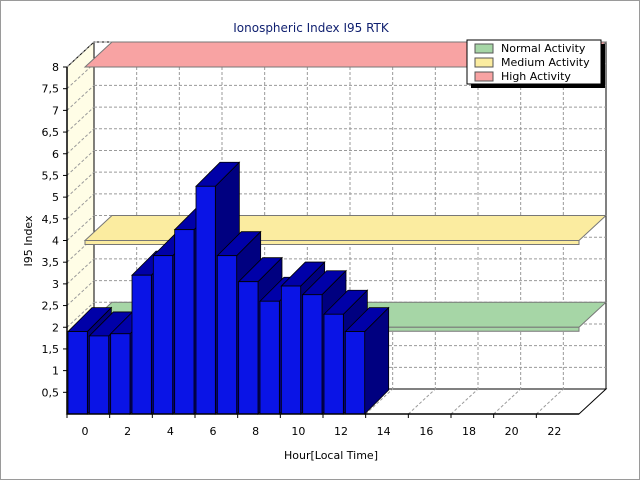  What do you see at coordinates (55, 284) in the screenshot?
I see `y-tick-label: 3` at bounding box center [55, 284].